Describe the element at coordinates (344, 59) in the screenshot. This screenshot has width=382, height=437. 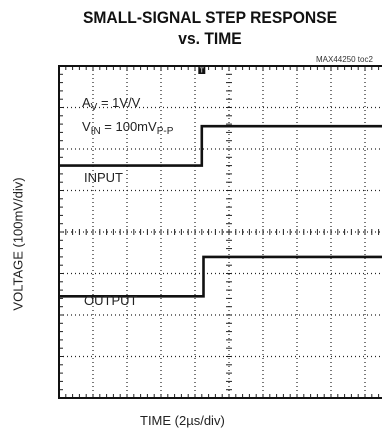
I see `figure-id: MAX44250 toc2` at that location.